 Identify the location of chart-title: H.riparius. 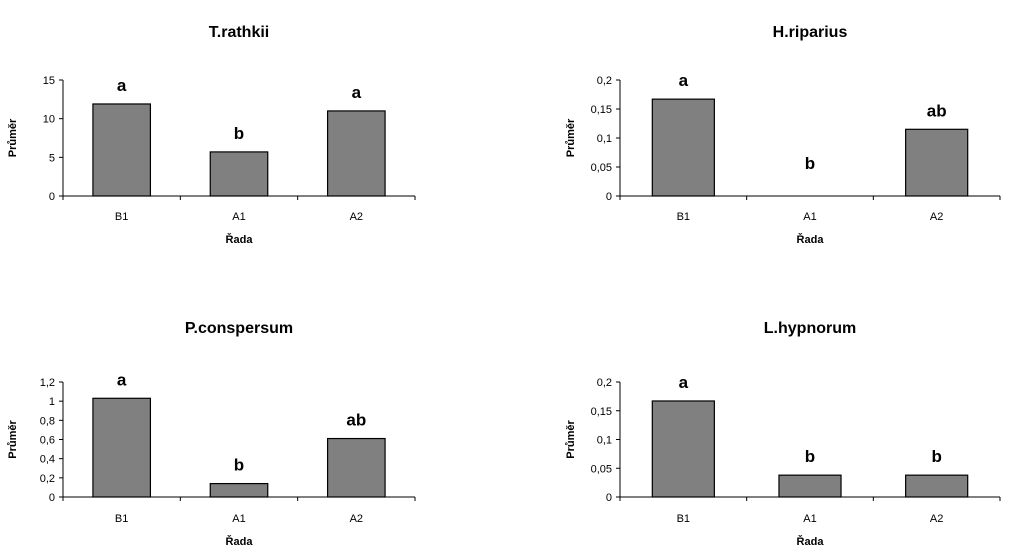
(810, 32).